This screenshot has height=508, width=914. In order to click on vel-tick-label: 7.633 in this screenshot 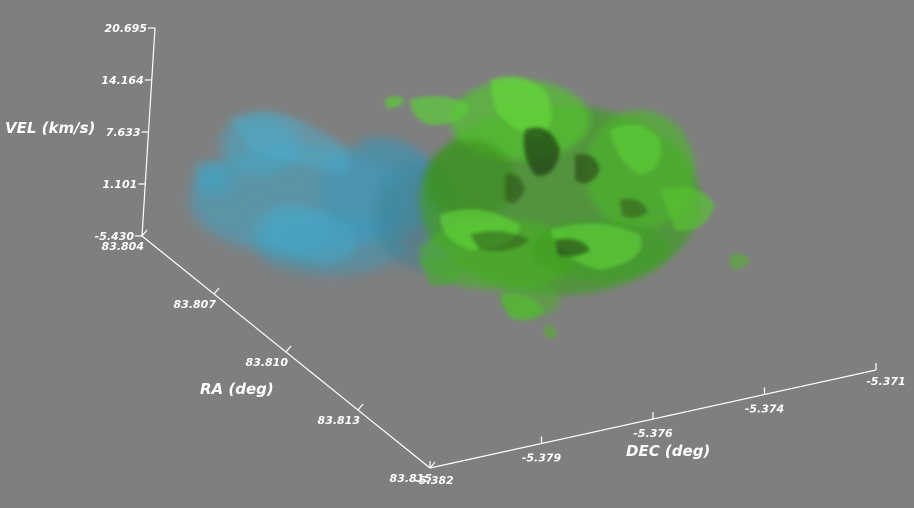, I will do `click(123, 132)`.